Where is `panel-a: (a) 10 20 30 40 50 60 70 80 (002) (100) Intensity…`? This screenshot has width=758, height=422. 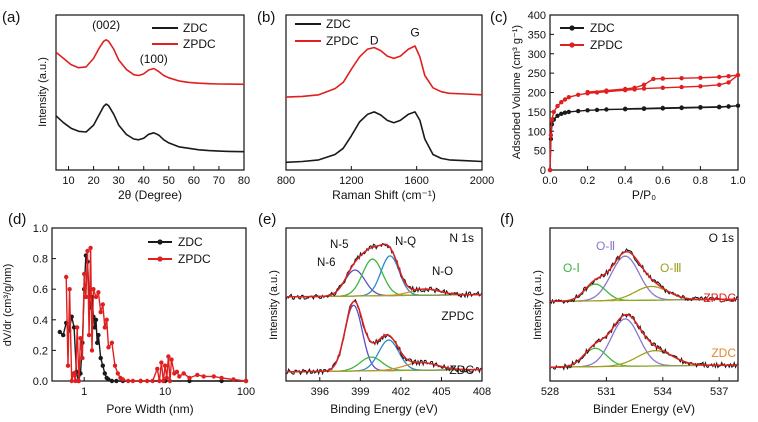 panel-a: (a) 10 20 30 40 50 60 70 80 (002) (100) Intensity… is located at coordinates (126, 105).